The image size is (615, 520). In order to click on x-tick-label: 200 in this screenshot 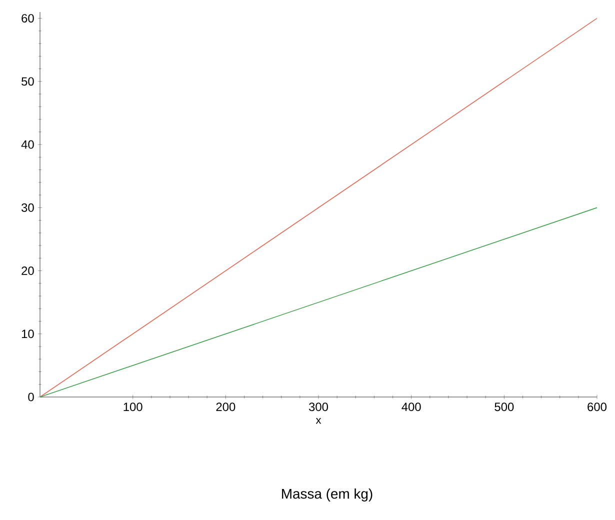, I will do `click(226, 407)`.